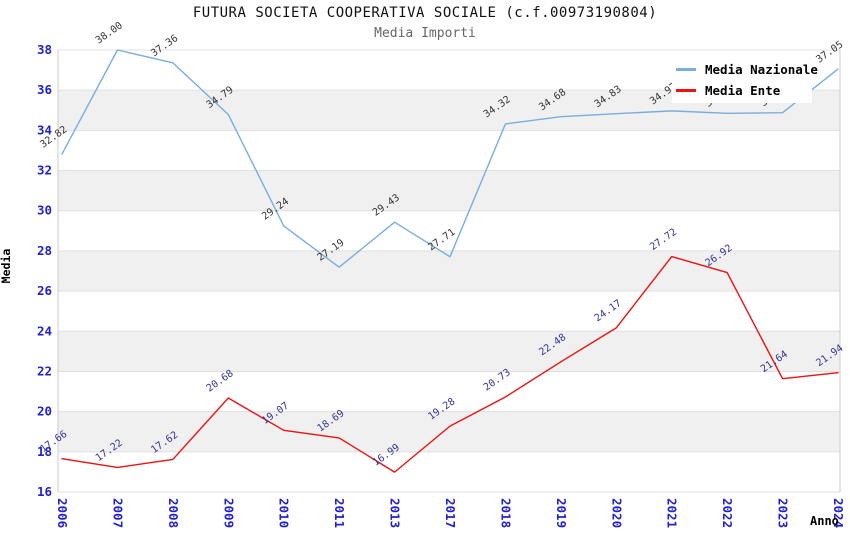  What do you see at coordinates (686, 70) in the screenshot?
I see `legend-swatch-media-nazionale-icon` at bounding box center [686, 70].